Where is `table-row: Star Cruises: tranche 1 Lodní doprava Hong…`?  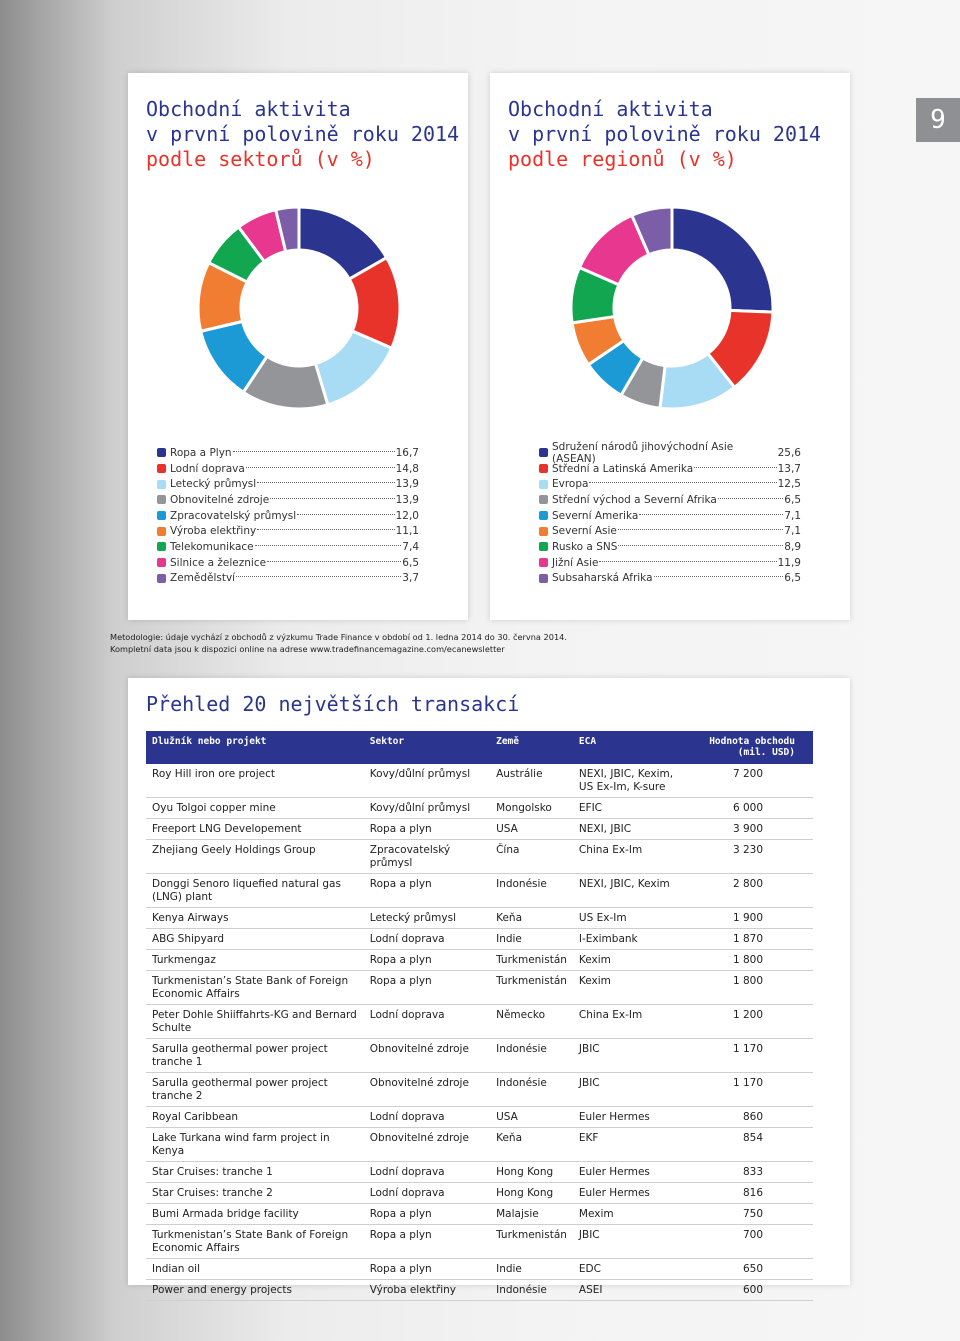 table-row: Star Cruises: tranche 1 Lodní doprava Hong… is located at coordinates (479, 1172).